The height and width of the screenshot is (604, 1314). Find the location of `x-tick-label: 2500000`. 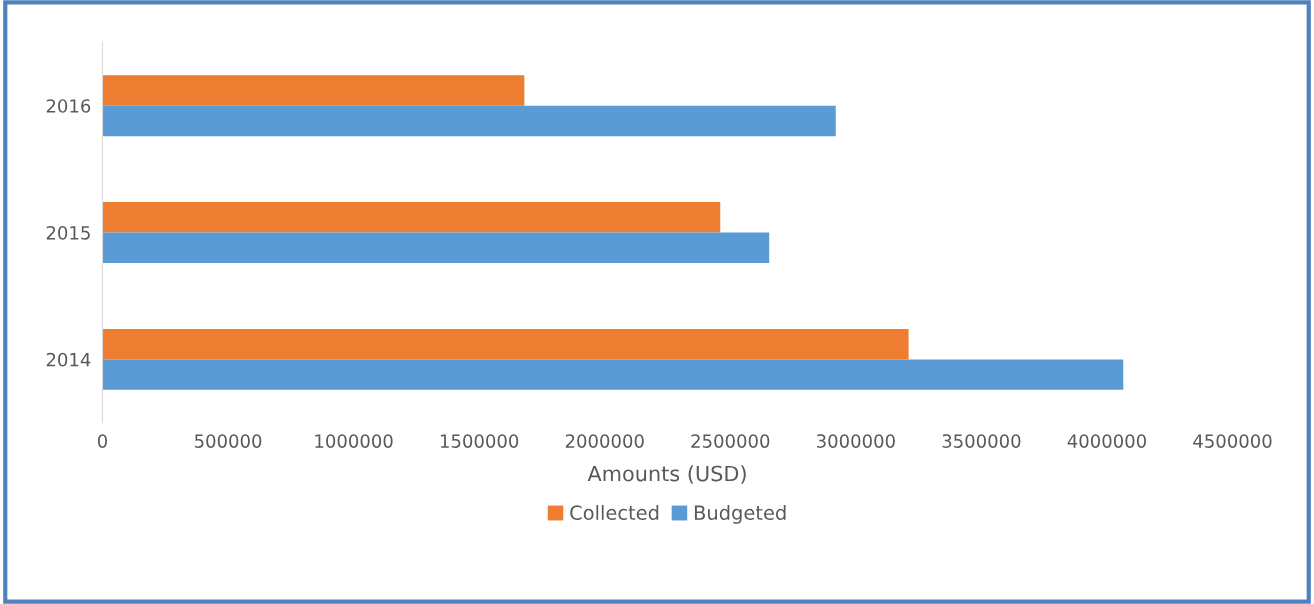

x-tick-label: 2500000 is located at coordinates (730, 441).